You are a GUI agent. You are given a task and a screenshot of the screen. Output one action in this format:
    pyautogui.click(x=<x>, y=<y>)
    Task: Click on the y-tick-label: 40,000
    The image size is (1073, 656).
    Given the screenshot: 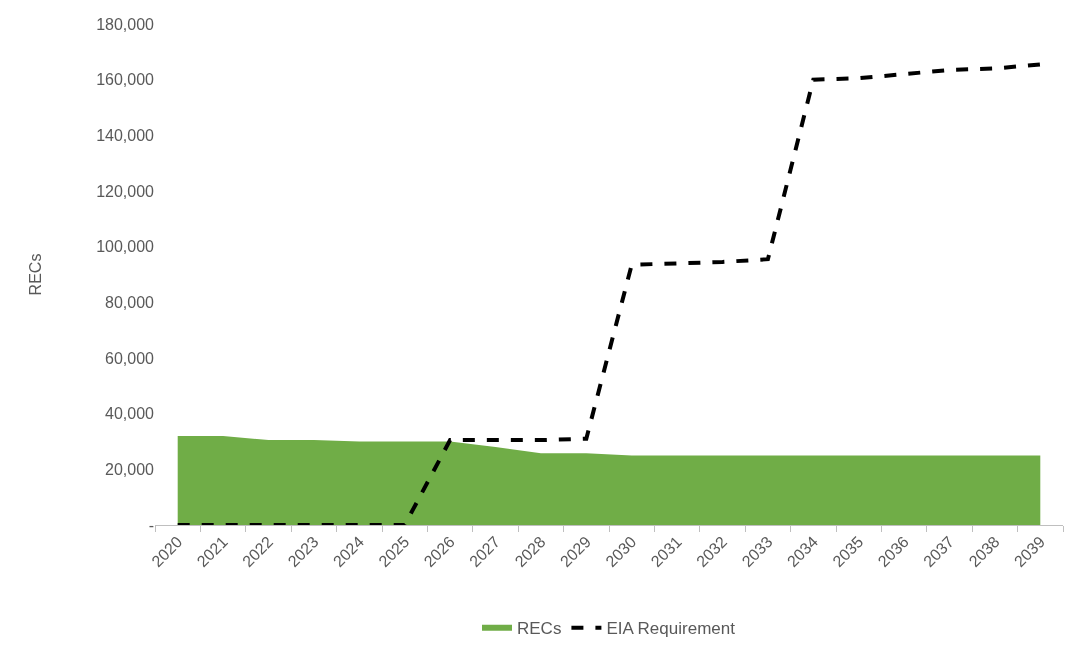 What is the action you would take?
    pyautogui.click(x=130, y=414)
    